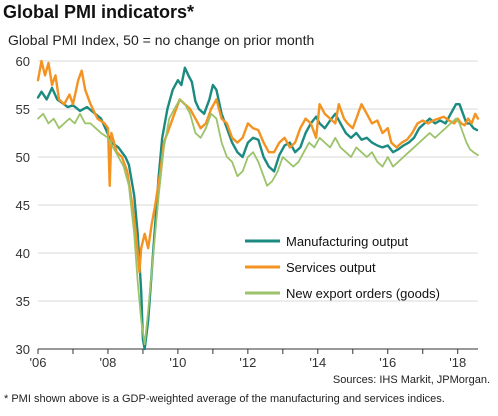  I want to click on x-tick-label: '18, so click(457, 362).